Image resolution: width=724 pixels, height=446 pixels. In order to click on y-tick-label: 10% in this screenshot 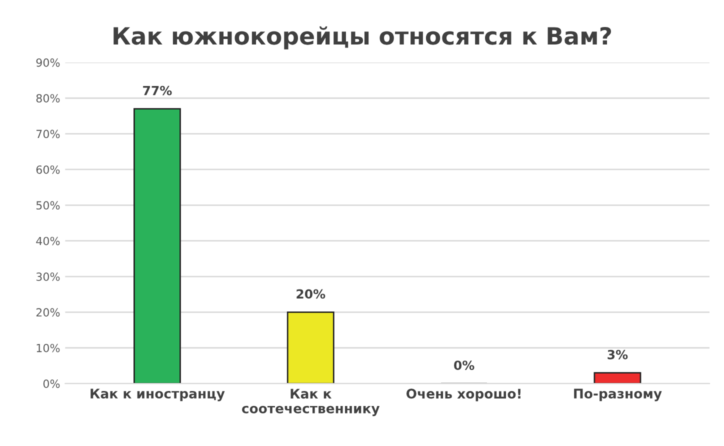, I will do `click(48, 348)`.